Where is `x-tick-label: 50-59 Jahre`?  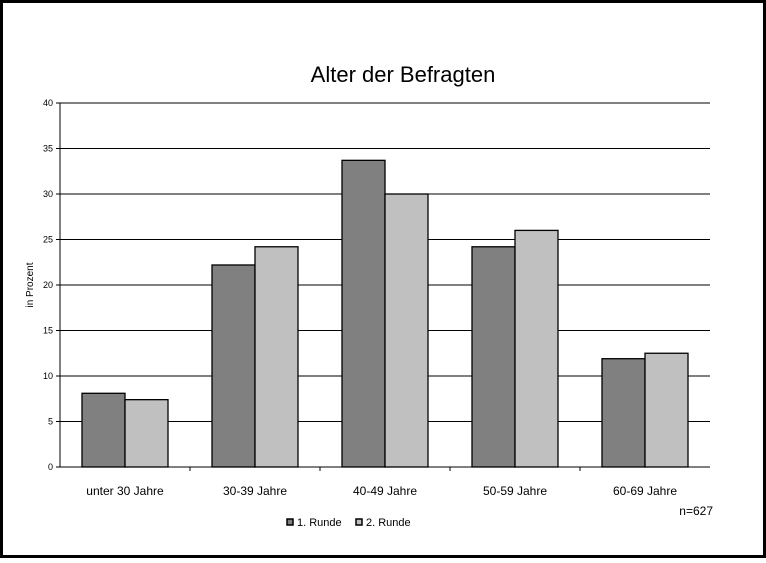
x-tick-label: 50-59 Jahre is located at coordinates (515, 491).